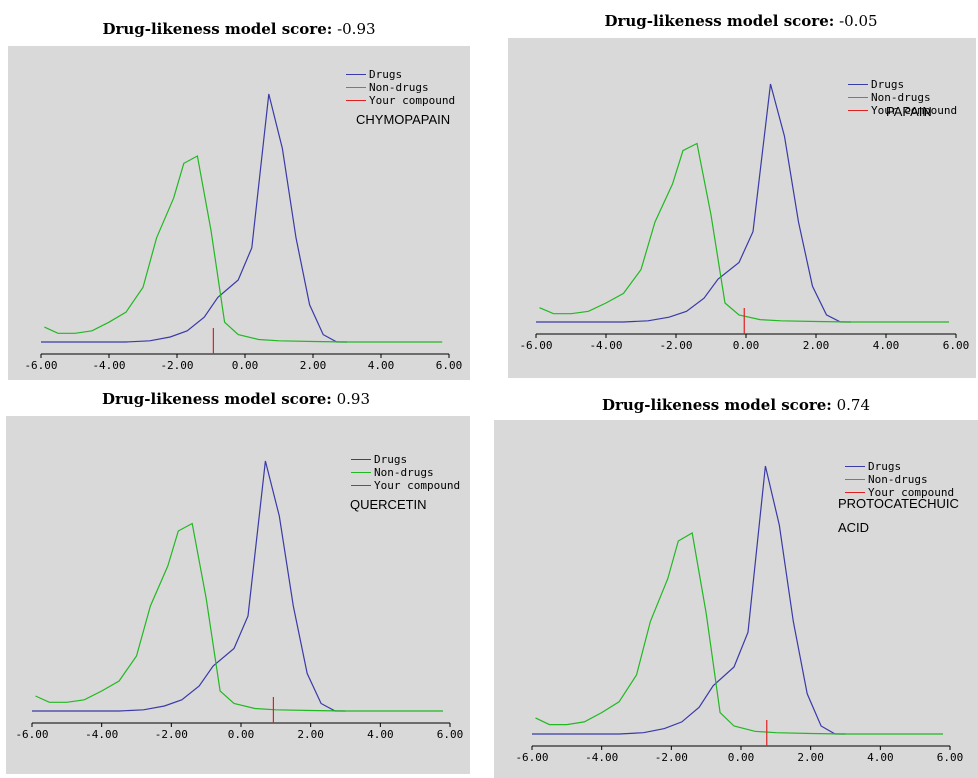 The image size is (978, 778). Describe the element at coordinates (898, 503) in the screenshot. I see `compound-name-line: PROTOCATECHUIC` at that location.